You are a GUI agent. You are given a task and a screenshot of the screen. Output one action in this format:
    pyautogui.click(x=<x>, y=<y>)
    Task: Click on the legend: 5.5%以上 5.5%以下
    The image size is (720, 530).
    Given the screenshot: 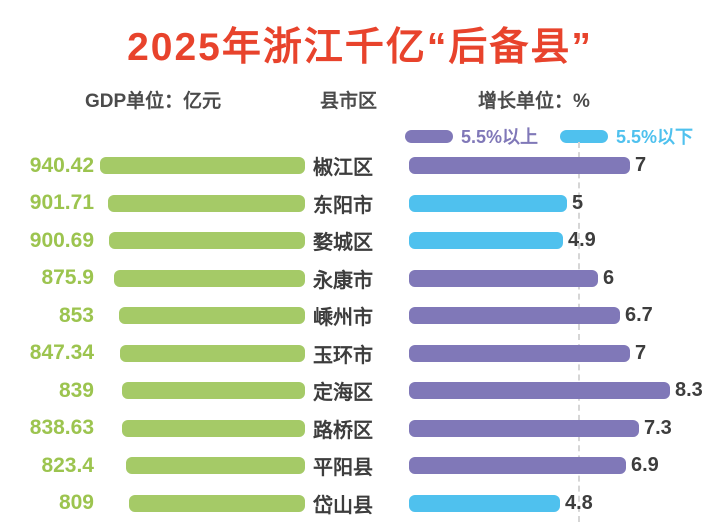 What is the action you would take?
    pyautogui.click(x=556, y=136)
    